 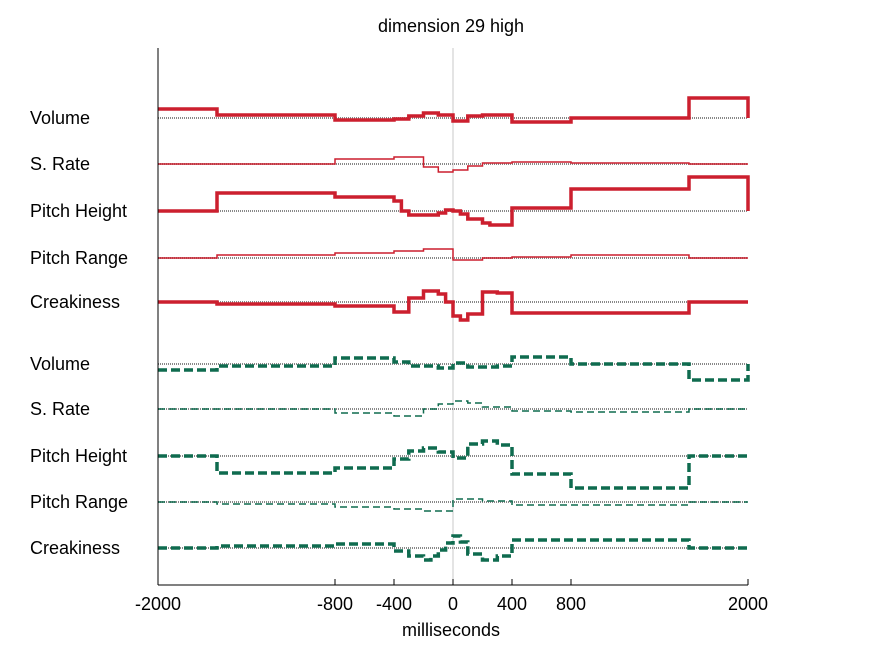 What do you see at coordinates (451, 26) in the screenshot?
I see `chart-title: dimension 29 high` at bounding box center [451, 26].